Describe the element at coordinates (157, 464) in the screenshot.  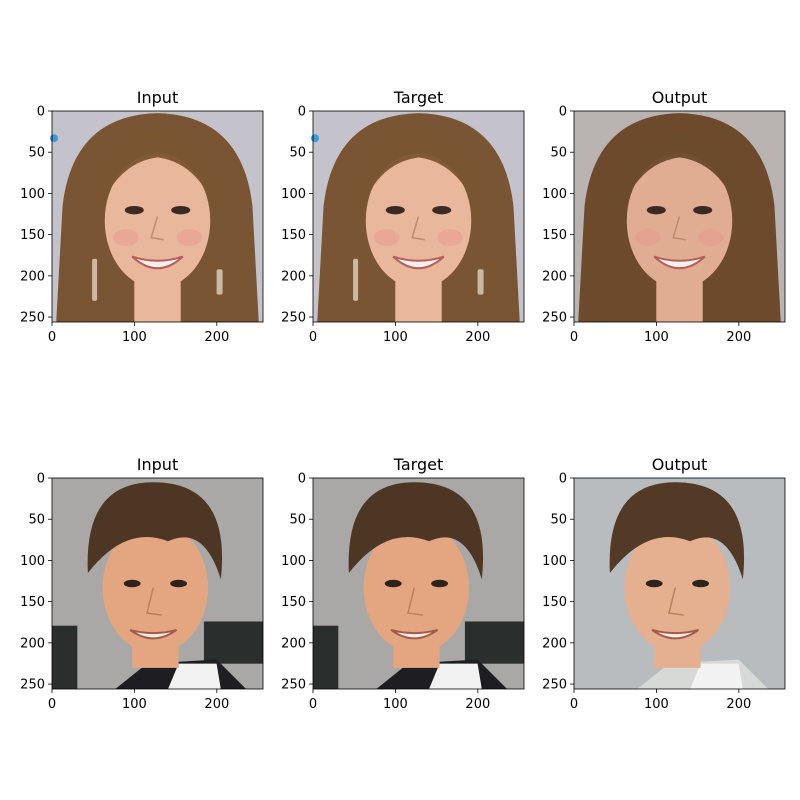
I see `panel-title: Input` at that location.